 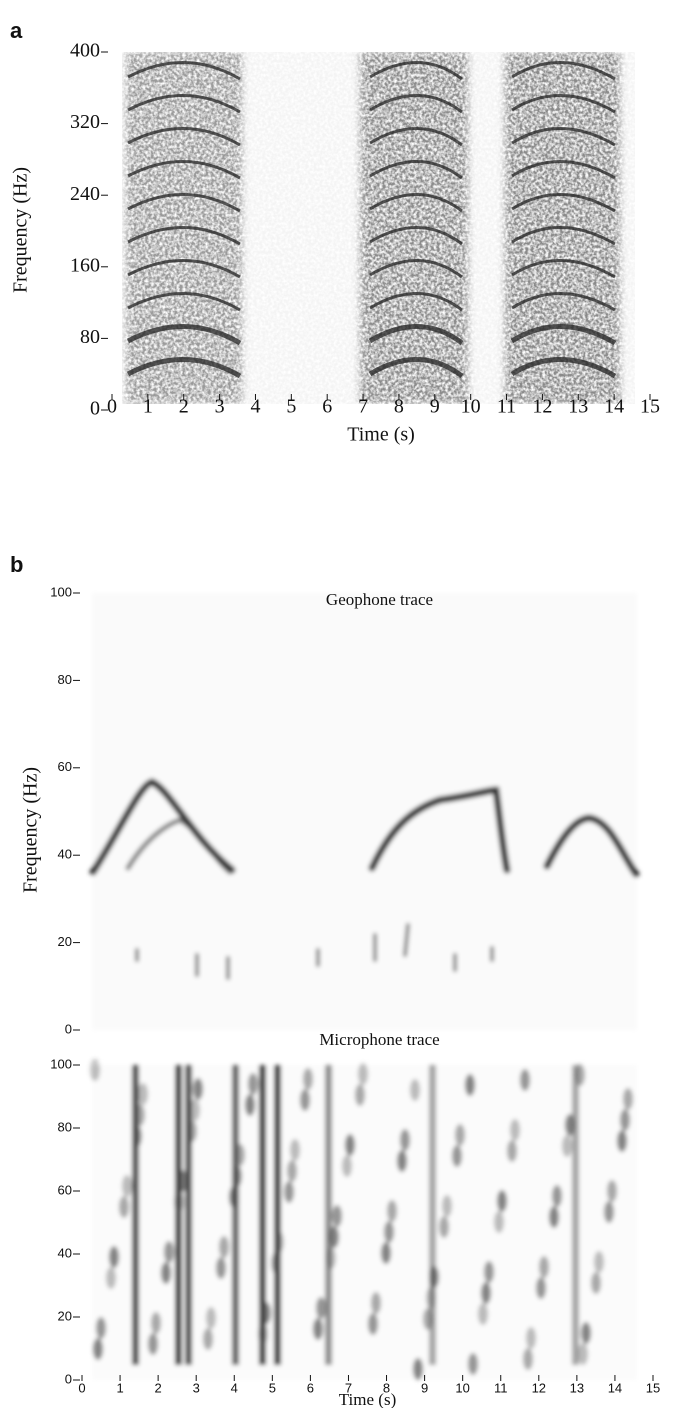 I want to click on y-axis-label: Frequency (Hz), so click(x=21, y=230).